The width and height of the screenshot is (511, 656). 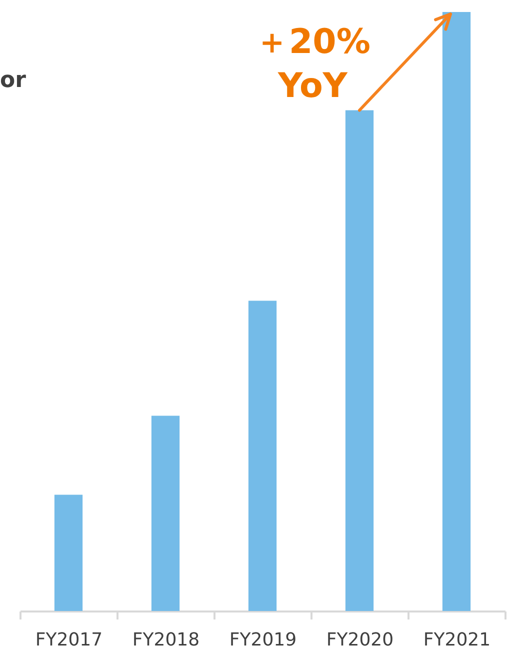 What do you see at coordinates (457, 640) in the screenshot?
I see `x-tick-label: FY2021` at bounding box center [457, 640].